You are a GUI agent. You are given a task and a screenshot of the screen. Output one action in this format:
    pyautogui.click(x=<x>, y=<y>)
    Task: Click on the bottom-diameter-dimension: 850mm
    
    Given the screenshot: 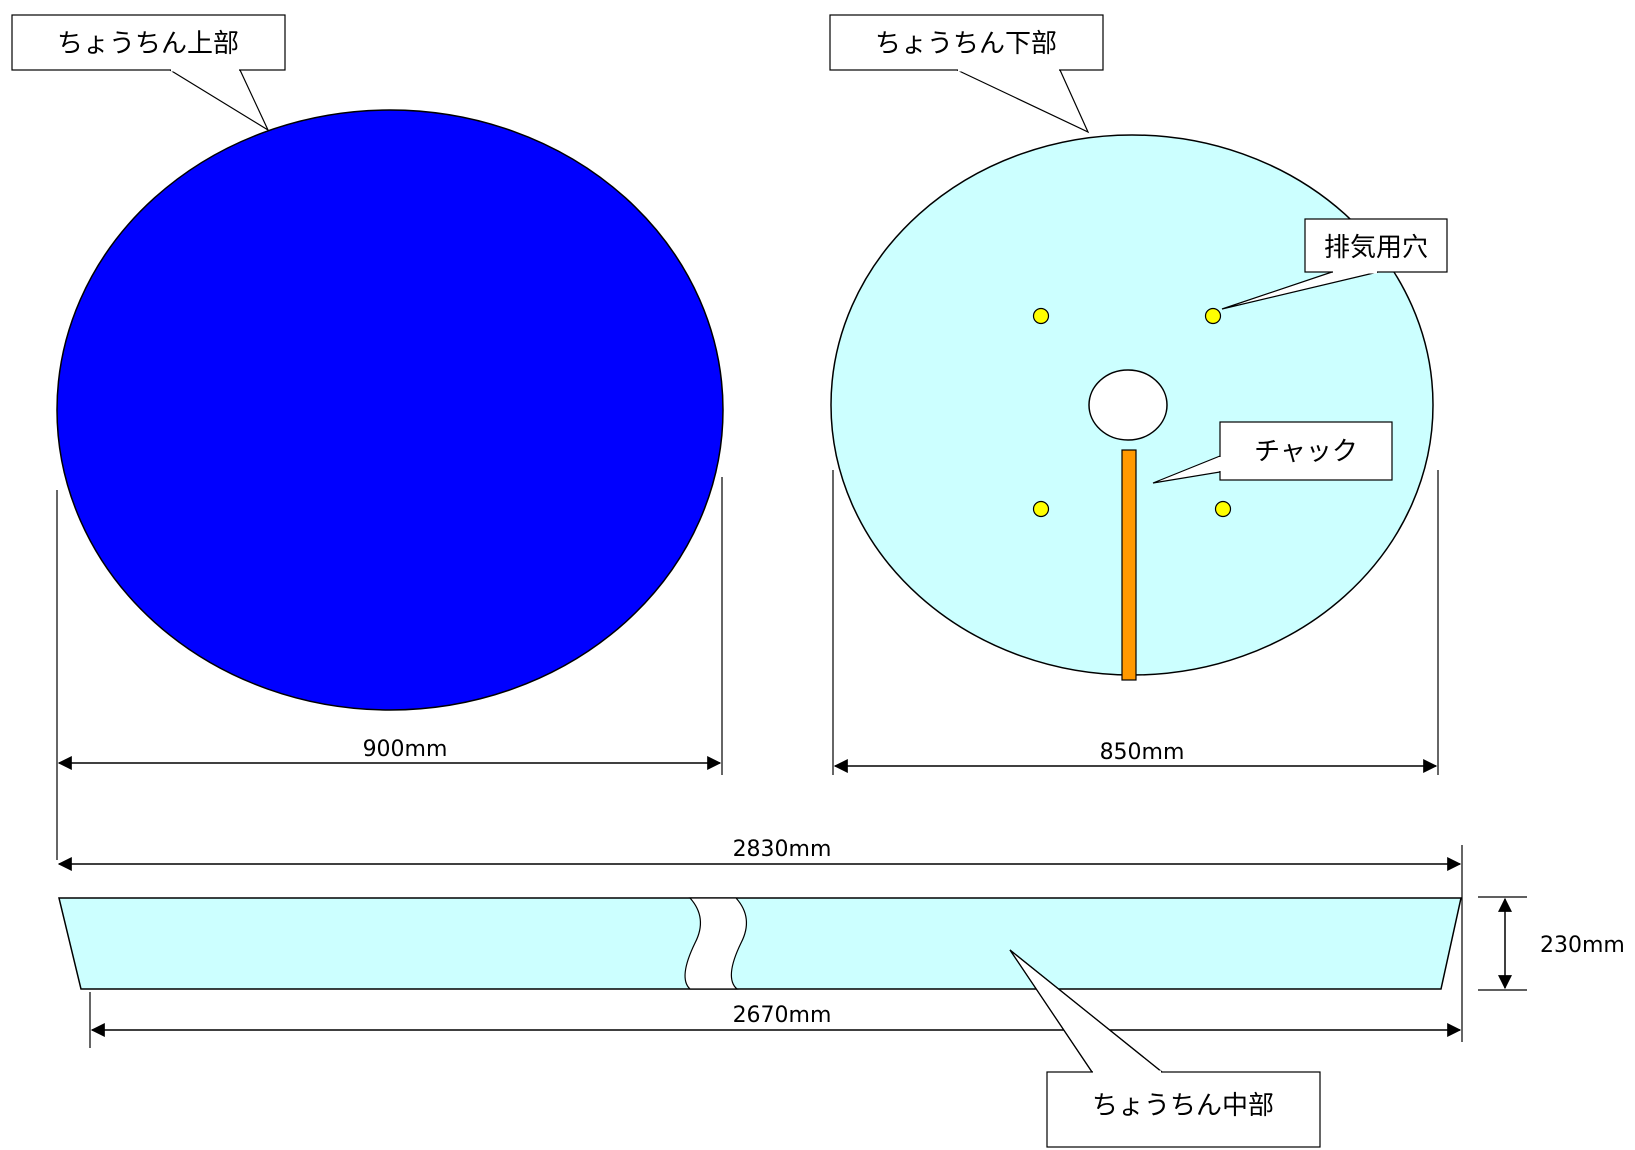 What is the action you would take?
    pyautogui.click(x=1135, y=622)
    